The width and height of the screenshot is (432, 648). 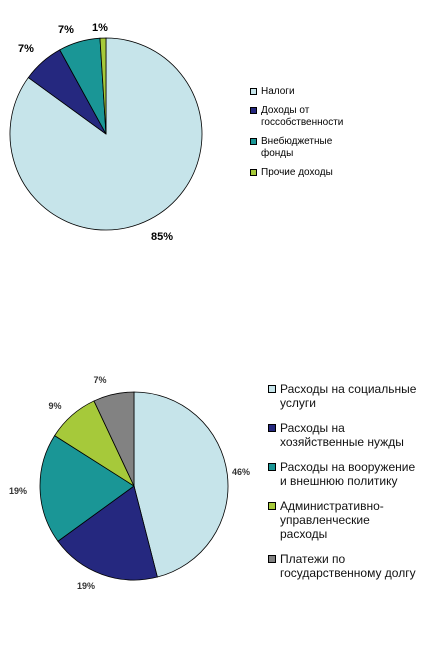 I want to click on legend-item-social-services: Расходы на социальные услуги, so click(x=350, y=396).